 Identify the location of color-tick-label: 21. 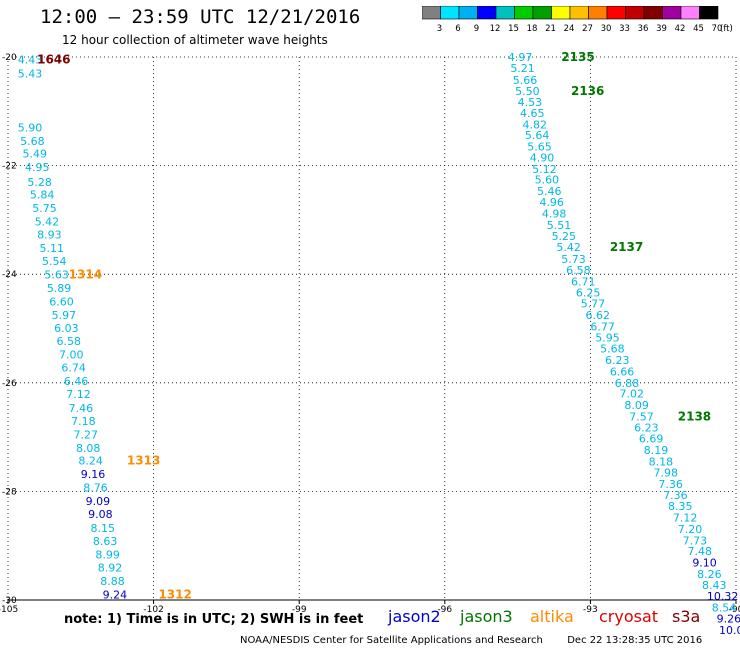
(550, 29).